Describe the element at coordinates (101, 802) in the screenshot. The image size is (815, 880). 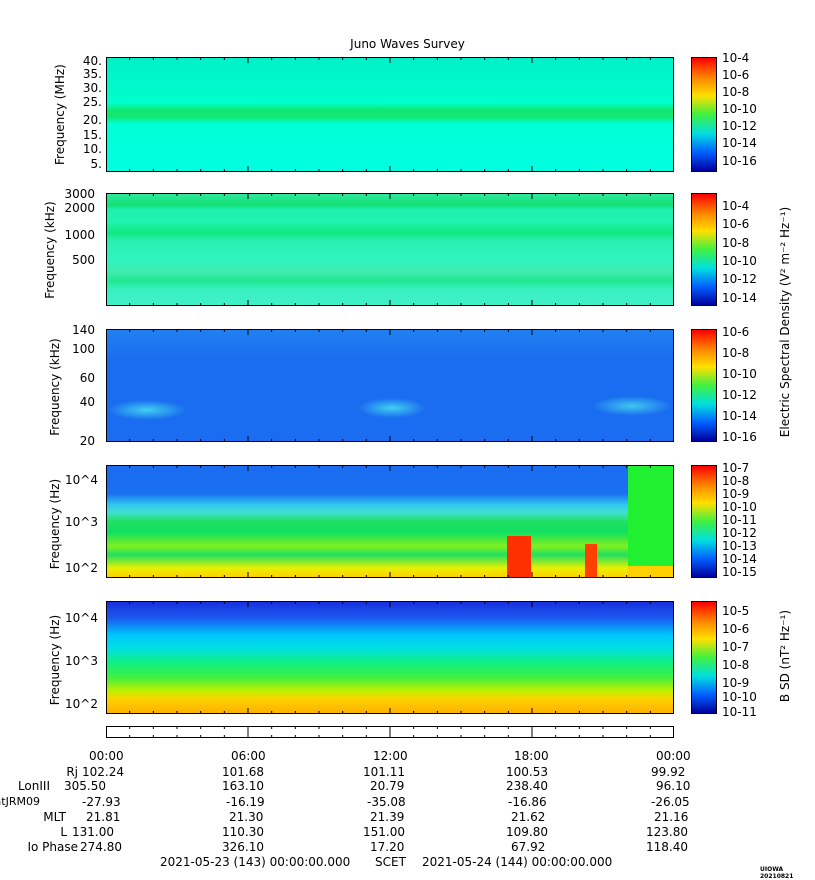
I see `ephemeris-value: -27.93` at that location.